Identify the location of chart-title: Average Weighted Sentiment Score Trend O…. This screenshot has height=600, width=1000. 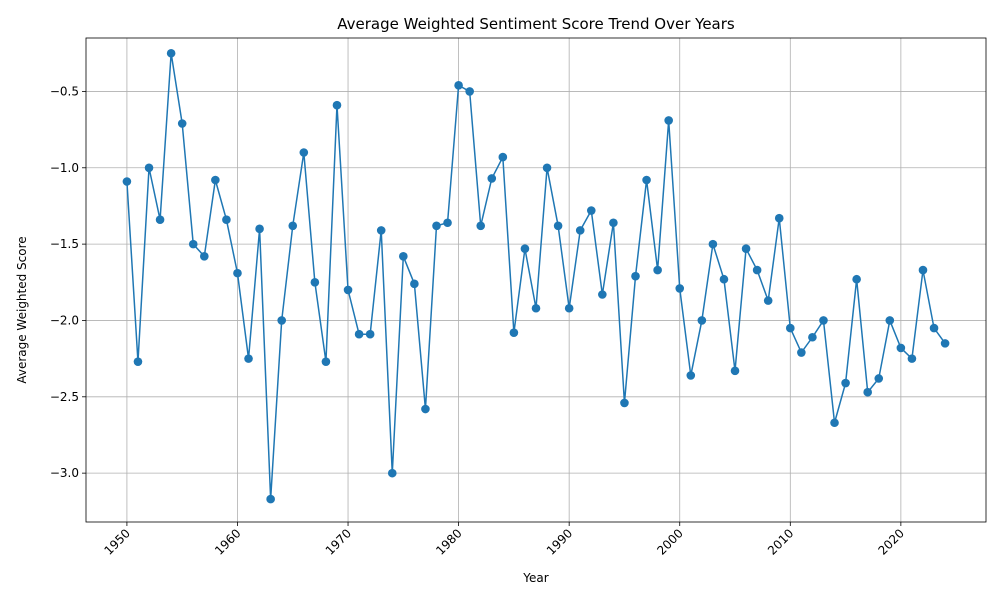
(536, 24).